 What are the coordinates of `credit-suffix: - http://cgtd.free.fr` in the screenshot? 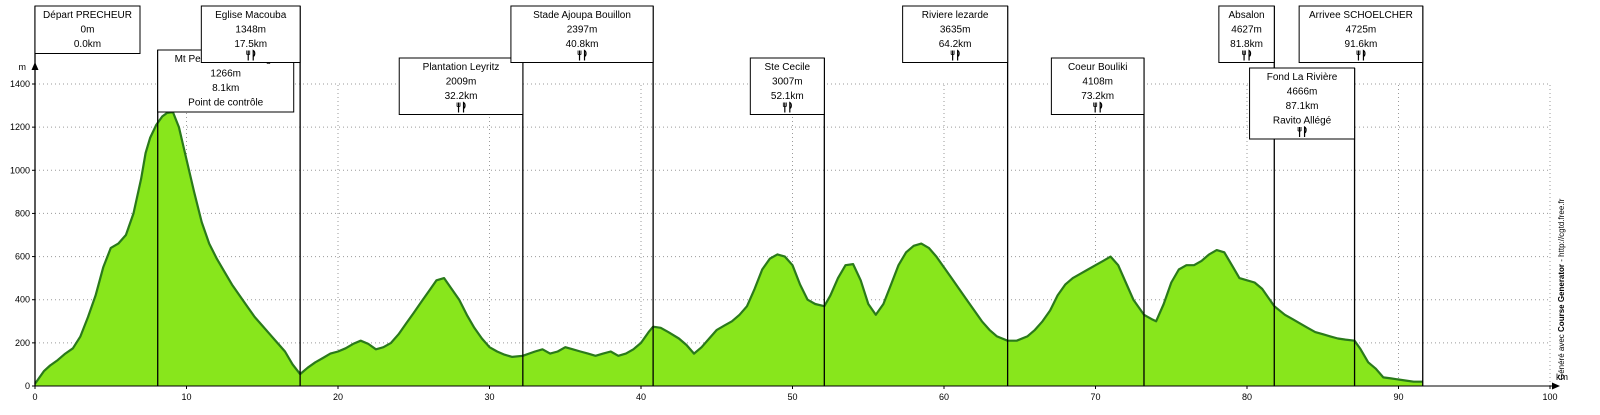 It's located at (1561, 231).